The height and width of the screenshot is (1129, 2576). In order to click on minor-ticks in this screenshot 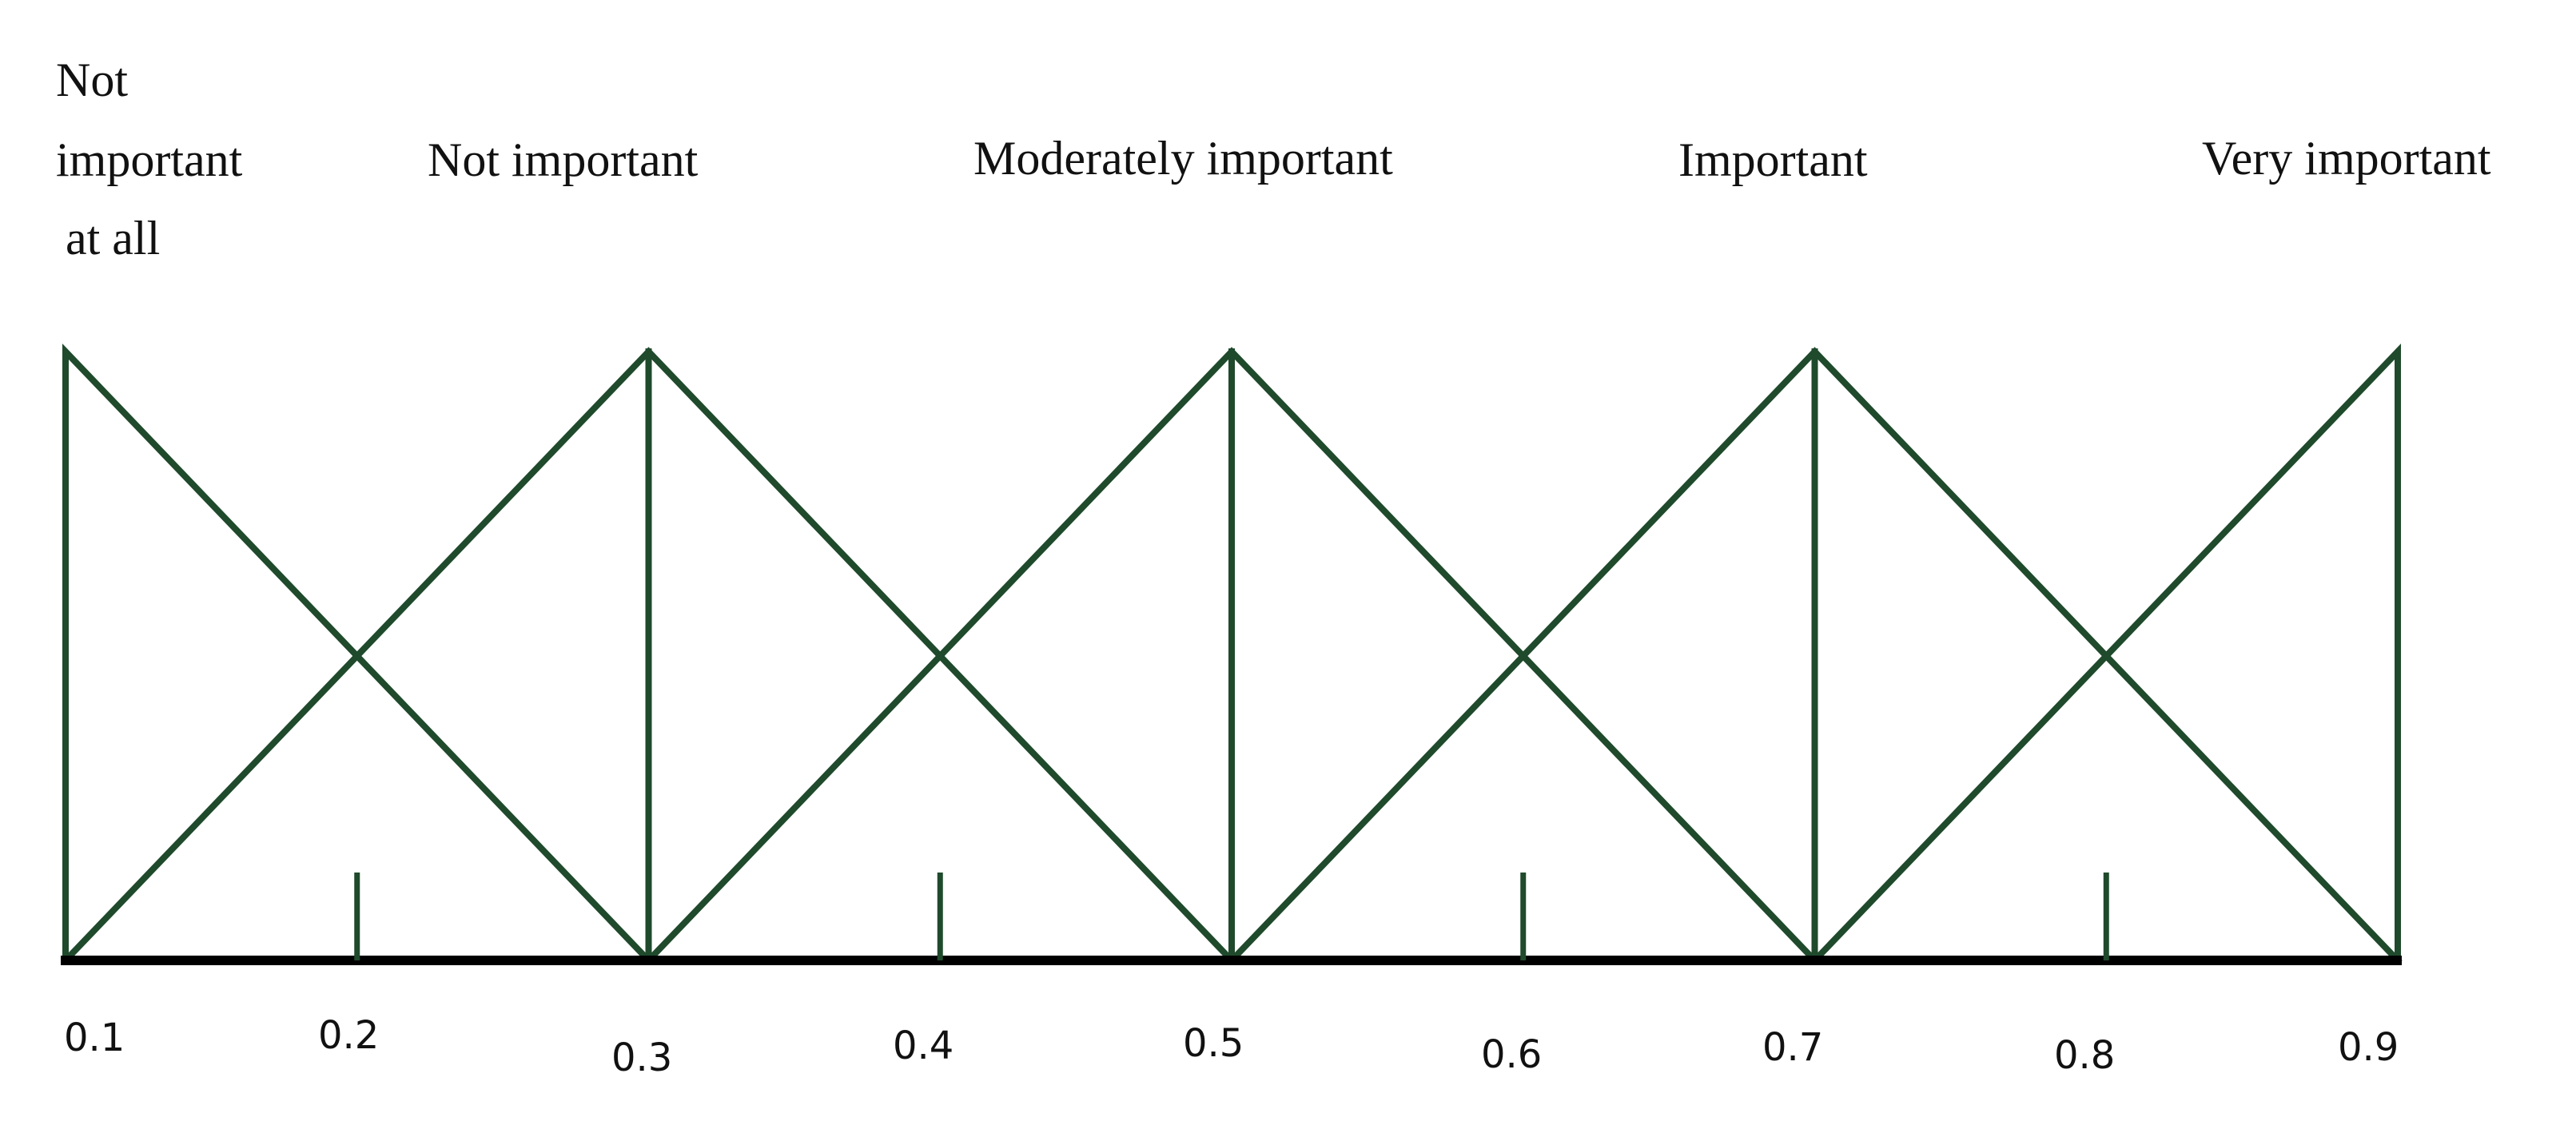, I will do `click(1231, 916)`.